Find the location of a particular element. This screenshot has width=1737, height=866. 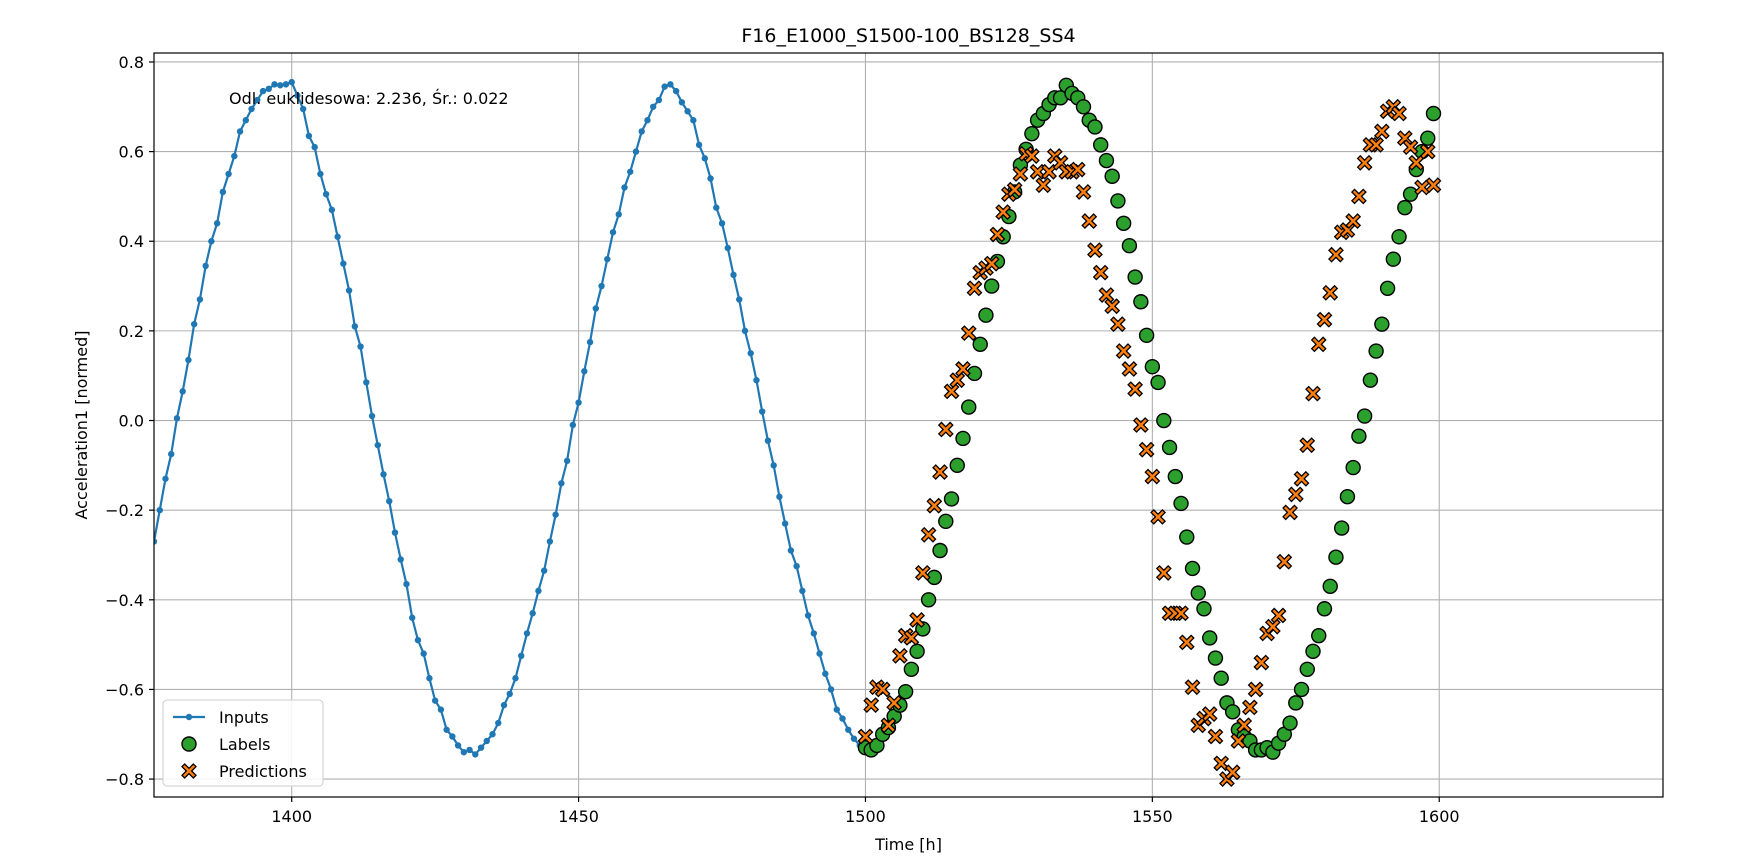

x-tick-label: 1550 is located at coordinates (1152, 816).